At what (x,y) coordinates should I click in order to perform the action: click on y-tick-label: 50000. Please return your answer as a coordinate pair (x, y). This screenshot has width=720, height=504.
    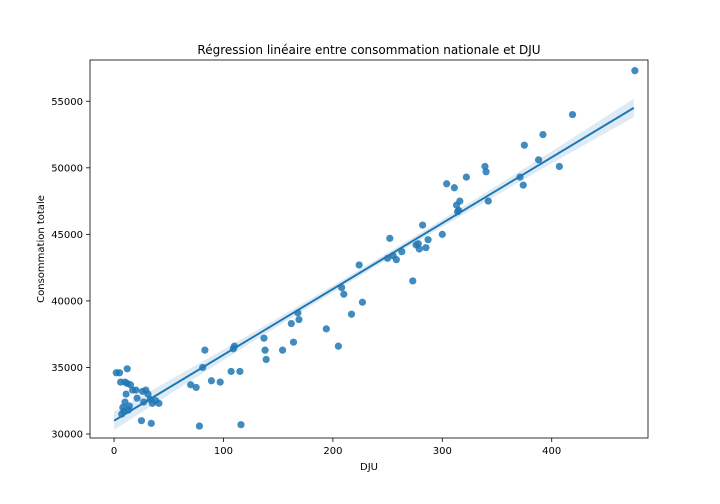
    Looking at the image, I should click on (67, 168).